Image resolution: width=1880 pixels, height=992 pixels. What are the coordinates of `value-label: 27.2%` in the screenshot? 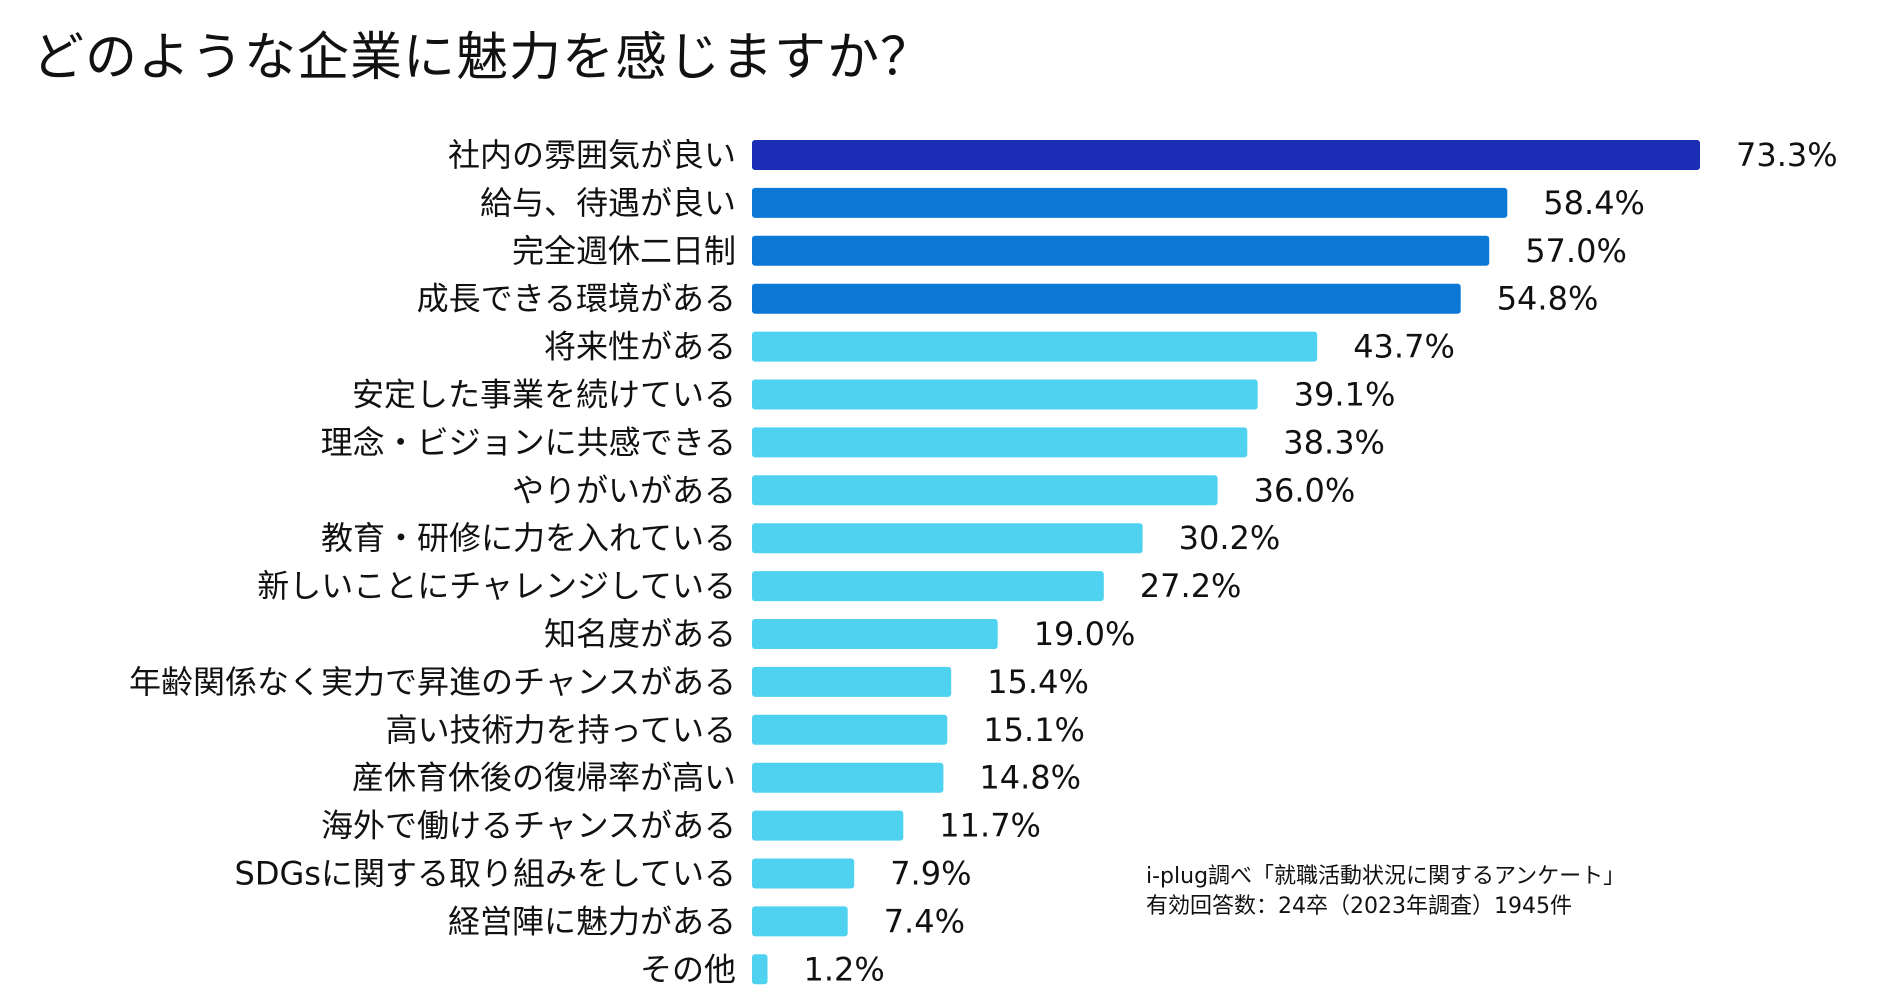 It's located at (1191, 586).